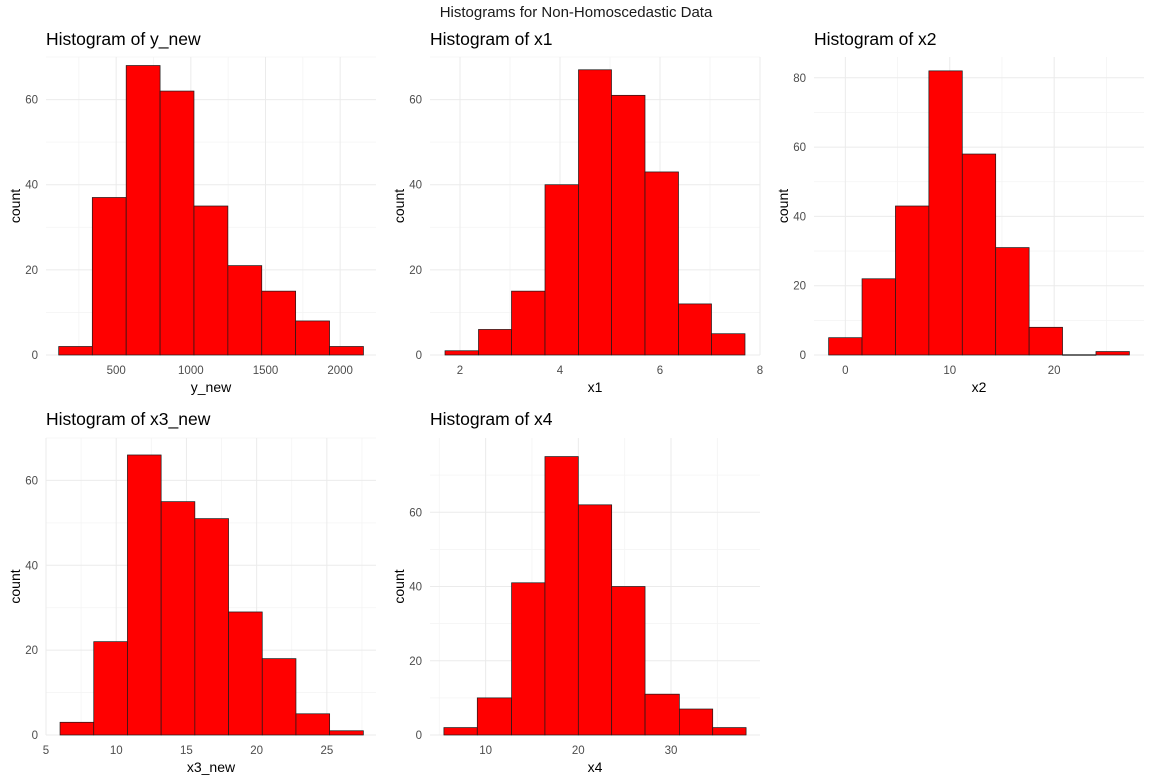  Describe the element at coordinates (266, 371) in the screenshot. I see `x-tick-label: 1500` at that location.